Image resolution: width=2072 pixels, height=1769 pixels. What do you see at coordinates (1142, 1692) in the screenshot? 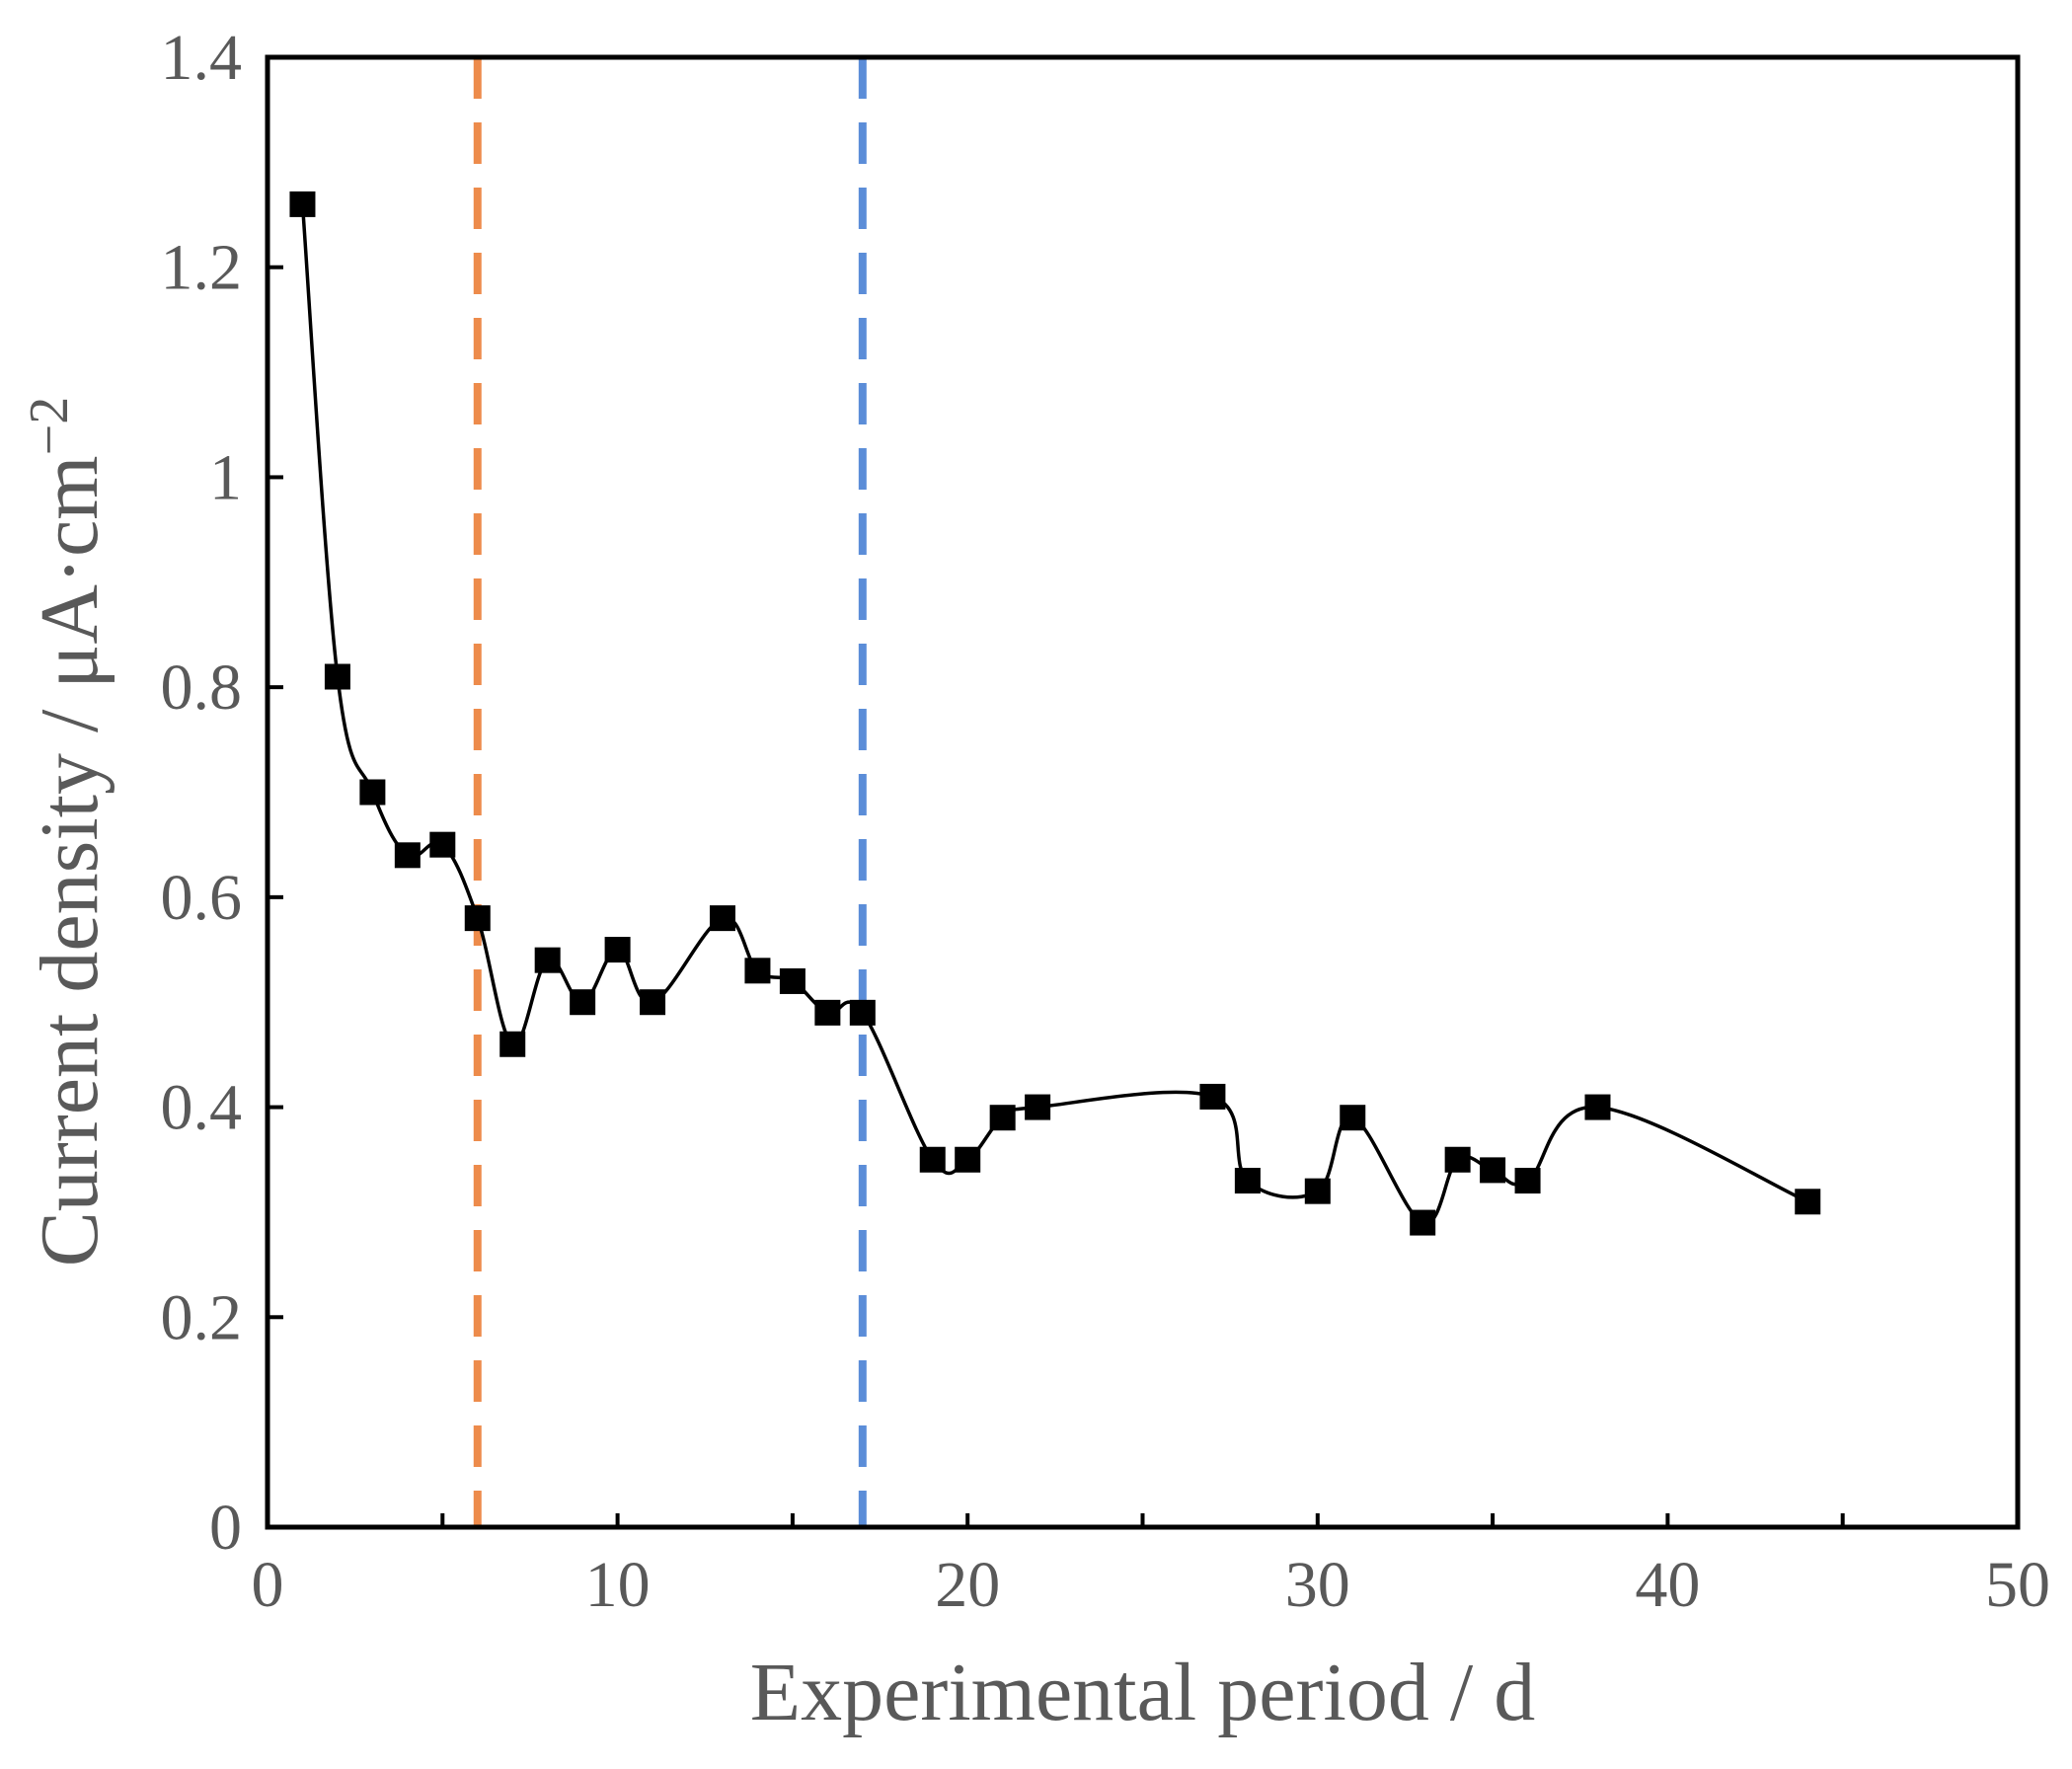
I see `x-axis-title: Experimental period / d` at bounding box center [1142, 1692].